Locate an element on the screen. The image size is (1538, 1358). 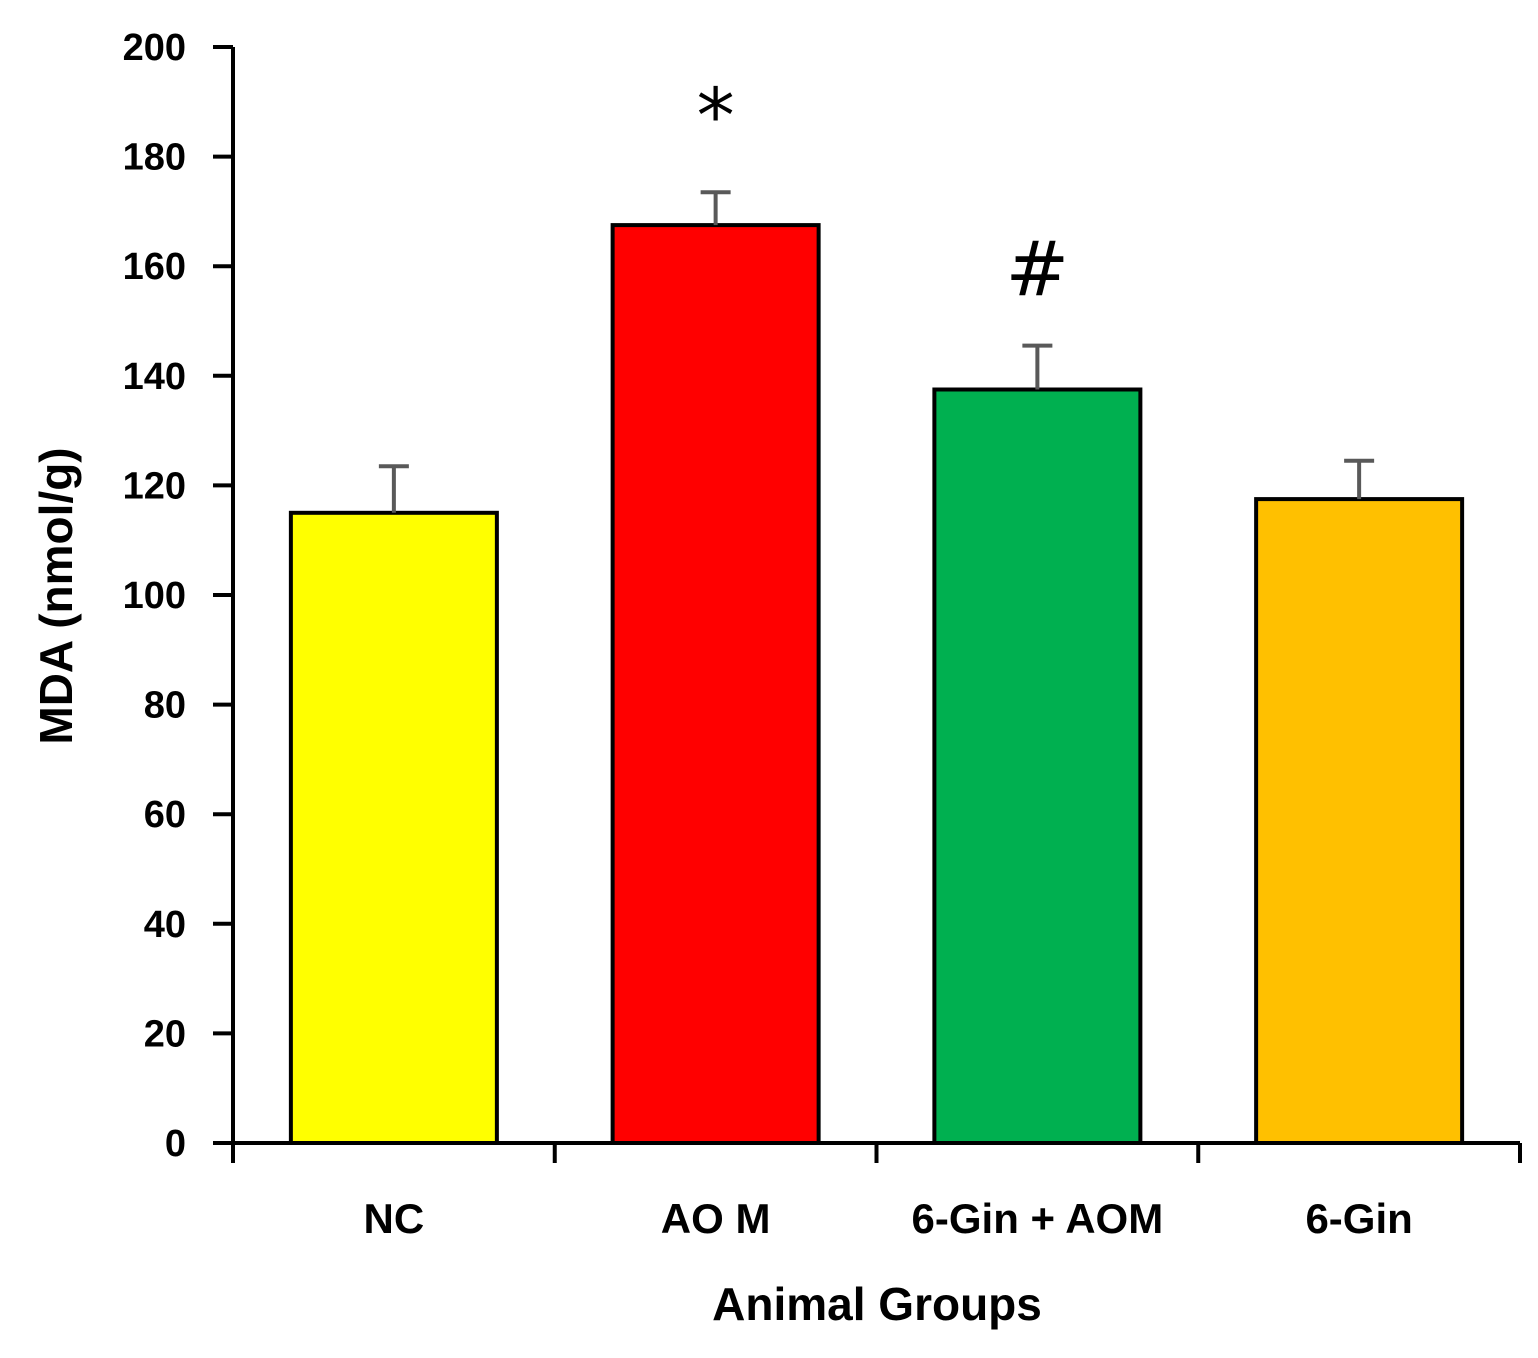
significance-marker: * is located at coordinates (716, 115).